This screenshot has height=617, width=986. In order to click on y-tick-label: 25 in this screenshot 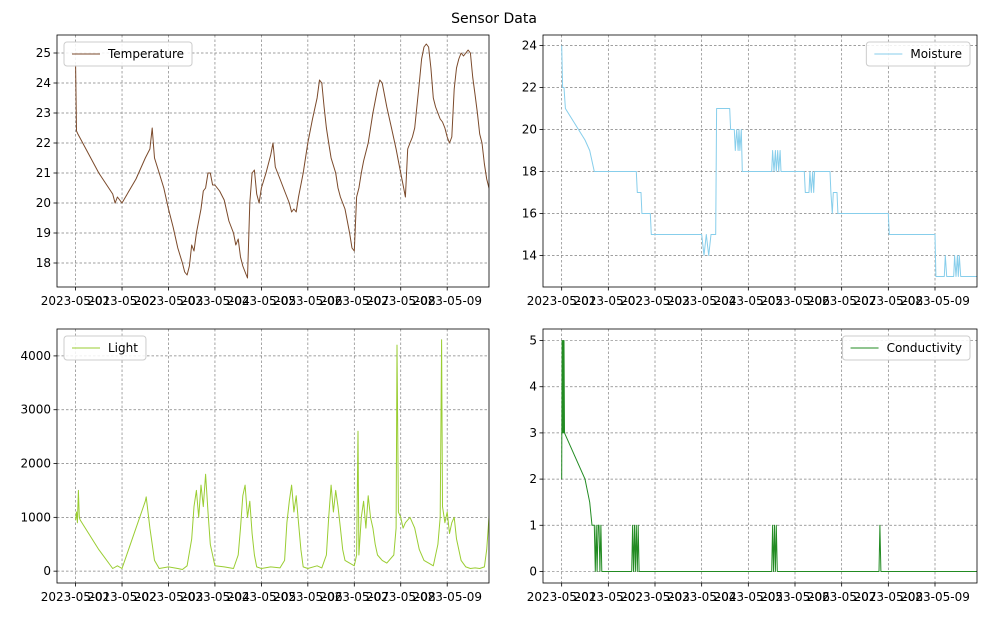, I will do `click(43, 53)`.